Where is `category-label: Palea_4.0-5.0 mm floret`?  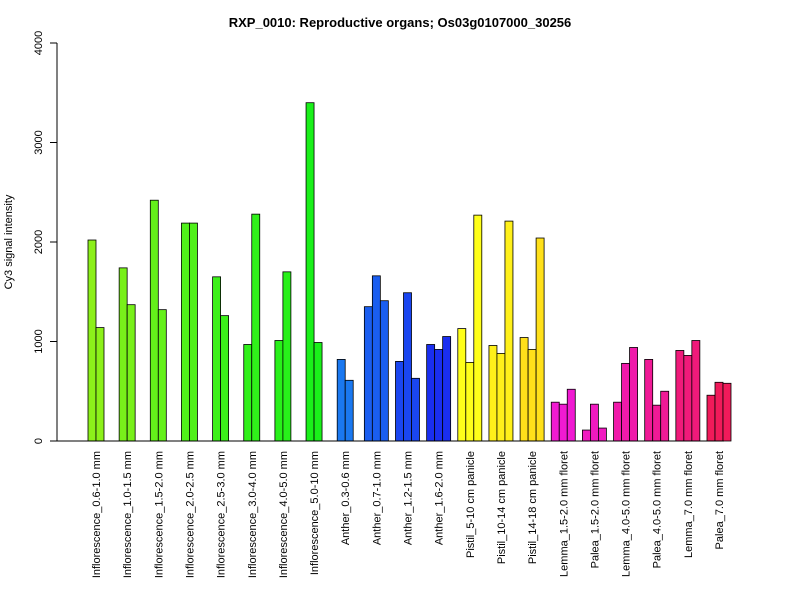 category-label: Palea_4.0-5.0 mm floret is located at coordinates (658, 509).